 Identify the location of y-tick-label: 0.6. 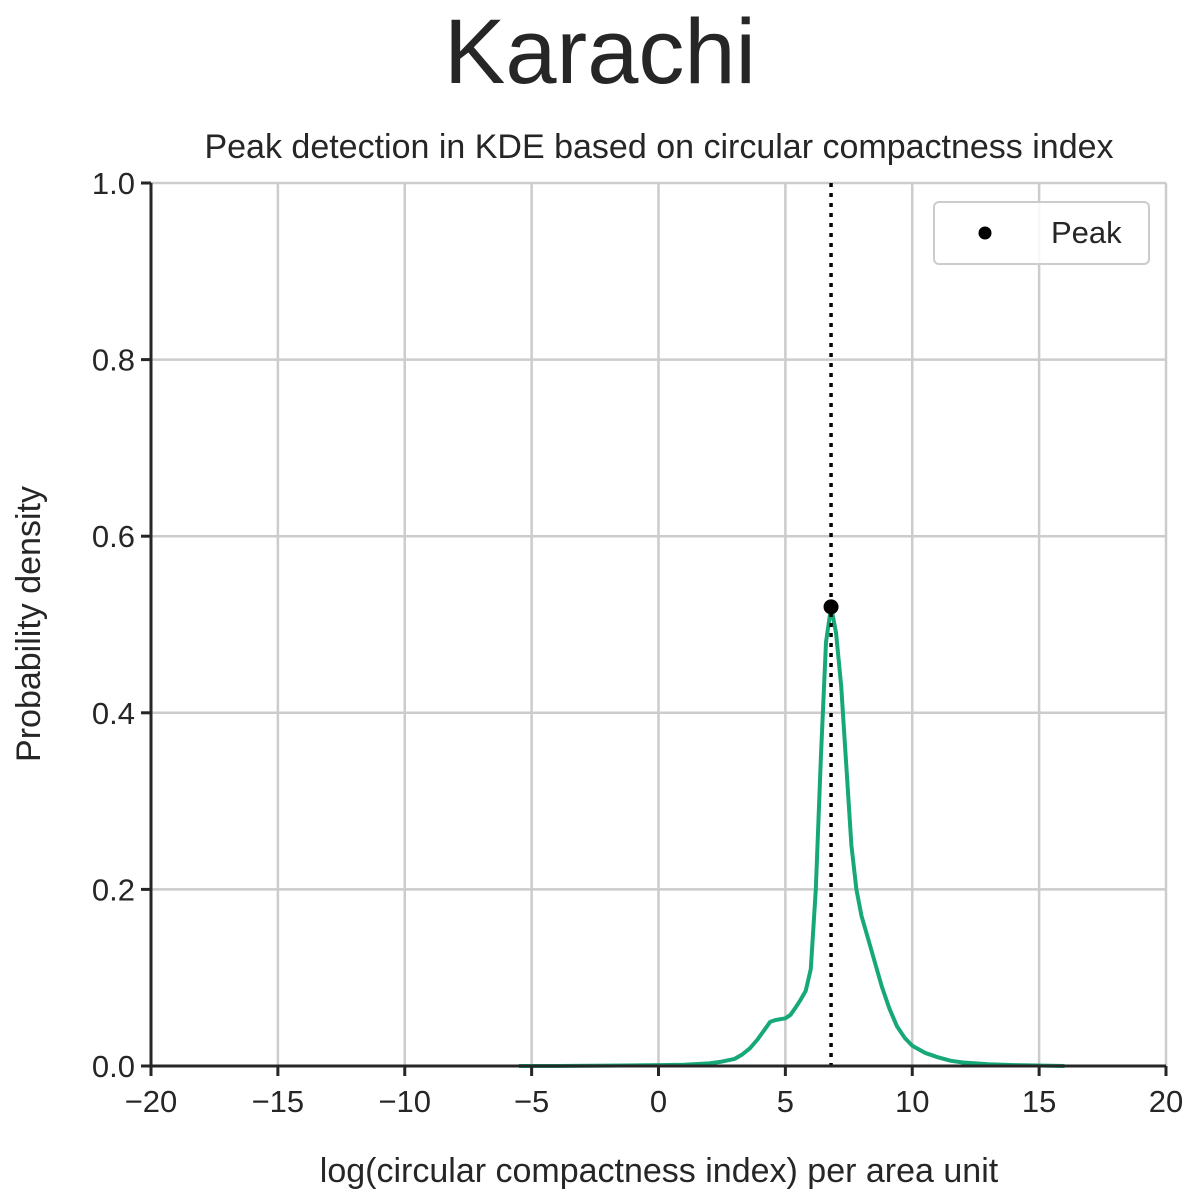
(113, 536).